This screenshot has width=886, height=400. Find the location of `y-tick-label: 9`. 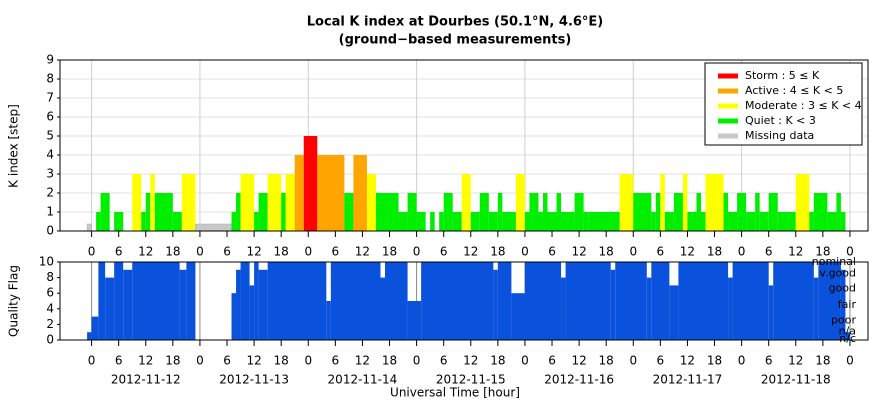

y-tick-label: 9 is located at coordinates (50, 60).